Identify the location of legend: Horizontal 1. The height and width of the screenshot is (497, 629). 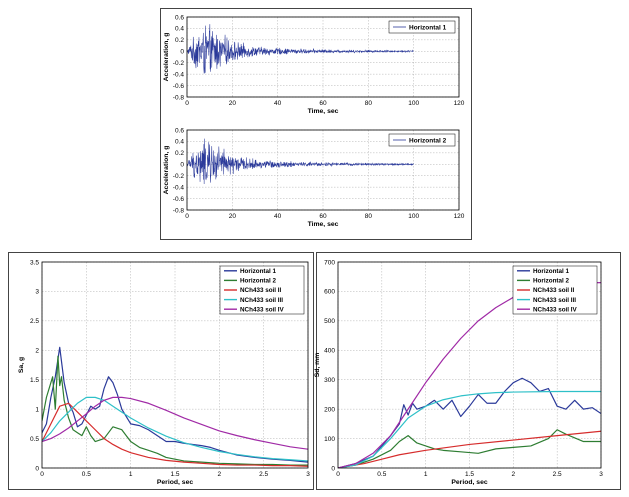
(422, 27).